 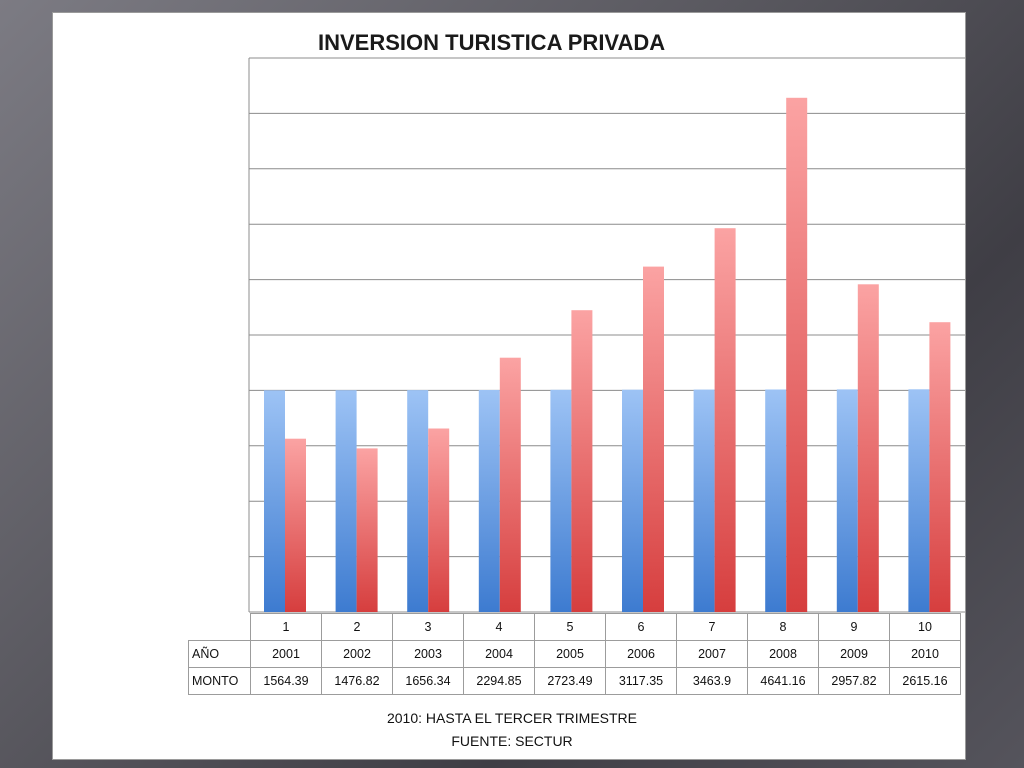 I want to click on table-cell: 2005, so click(x=570, y=654).